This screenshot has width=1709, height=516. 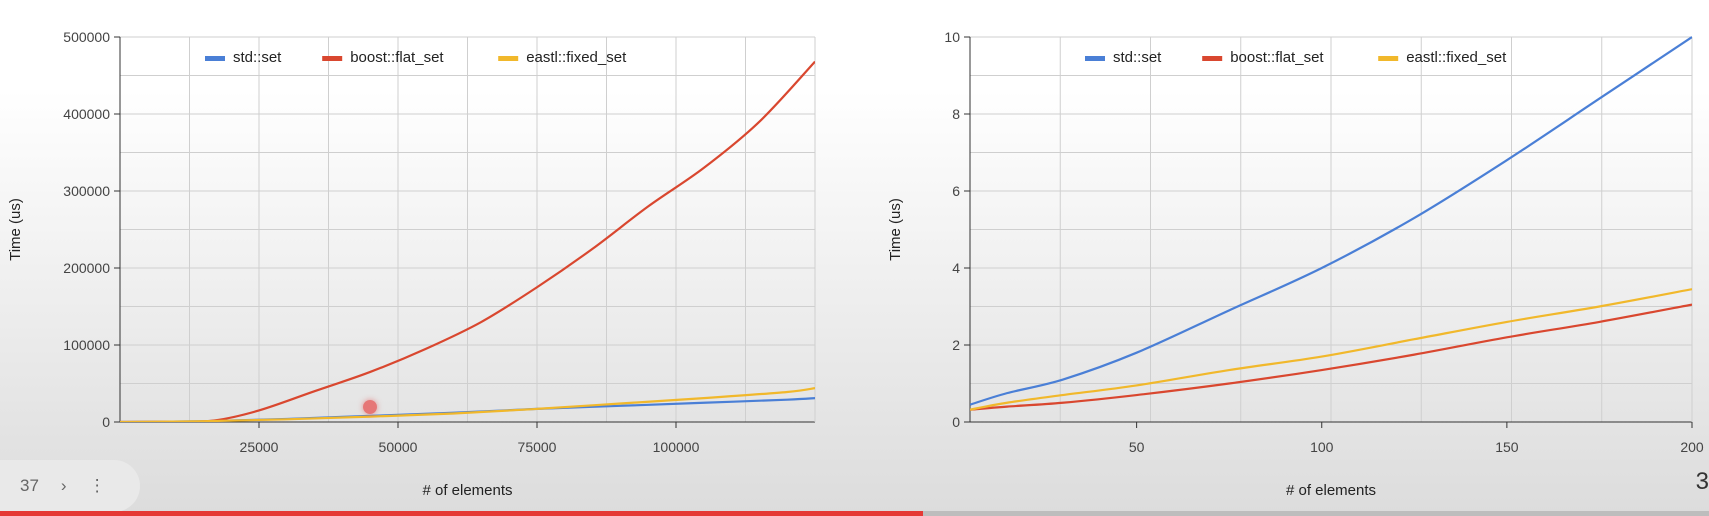 I want to click on y-tick-label: 10, so click(x=952, y=37).